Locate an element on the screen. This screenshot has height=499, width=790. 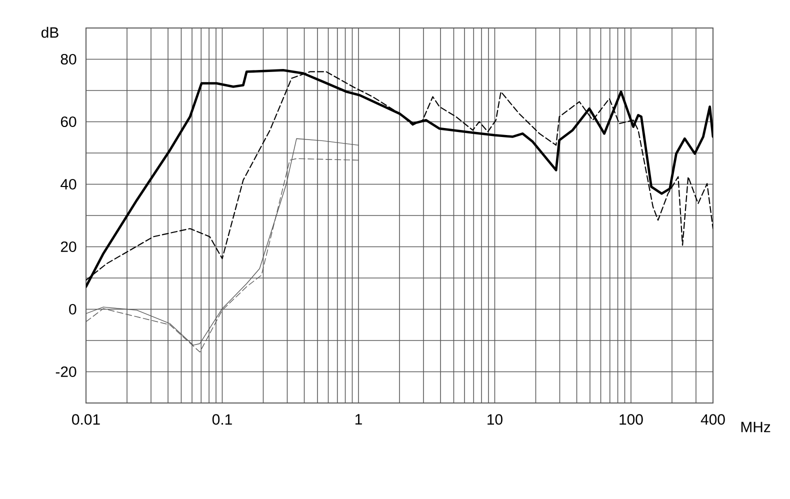
y-tick-label: -20 is located at coordinates (66, 372).